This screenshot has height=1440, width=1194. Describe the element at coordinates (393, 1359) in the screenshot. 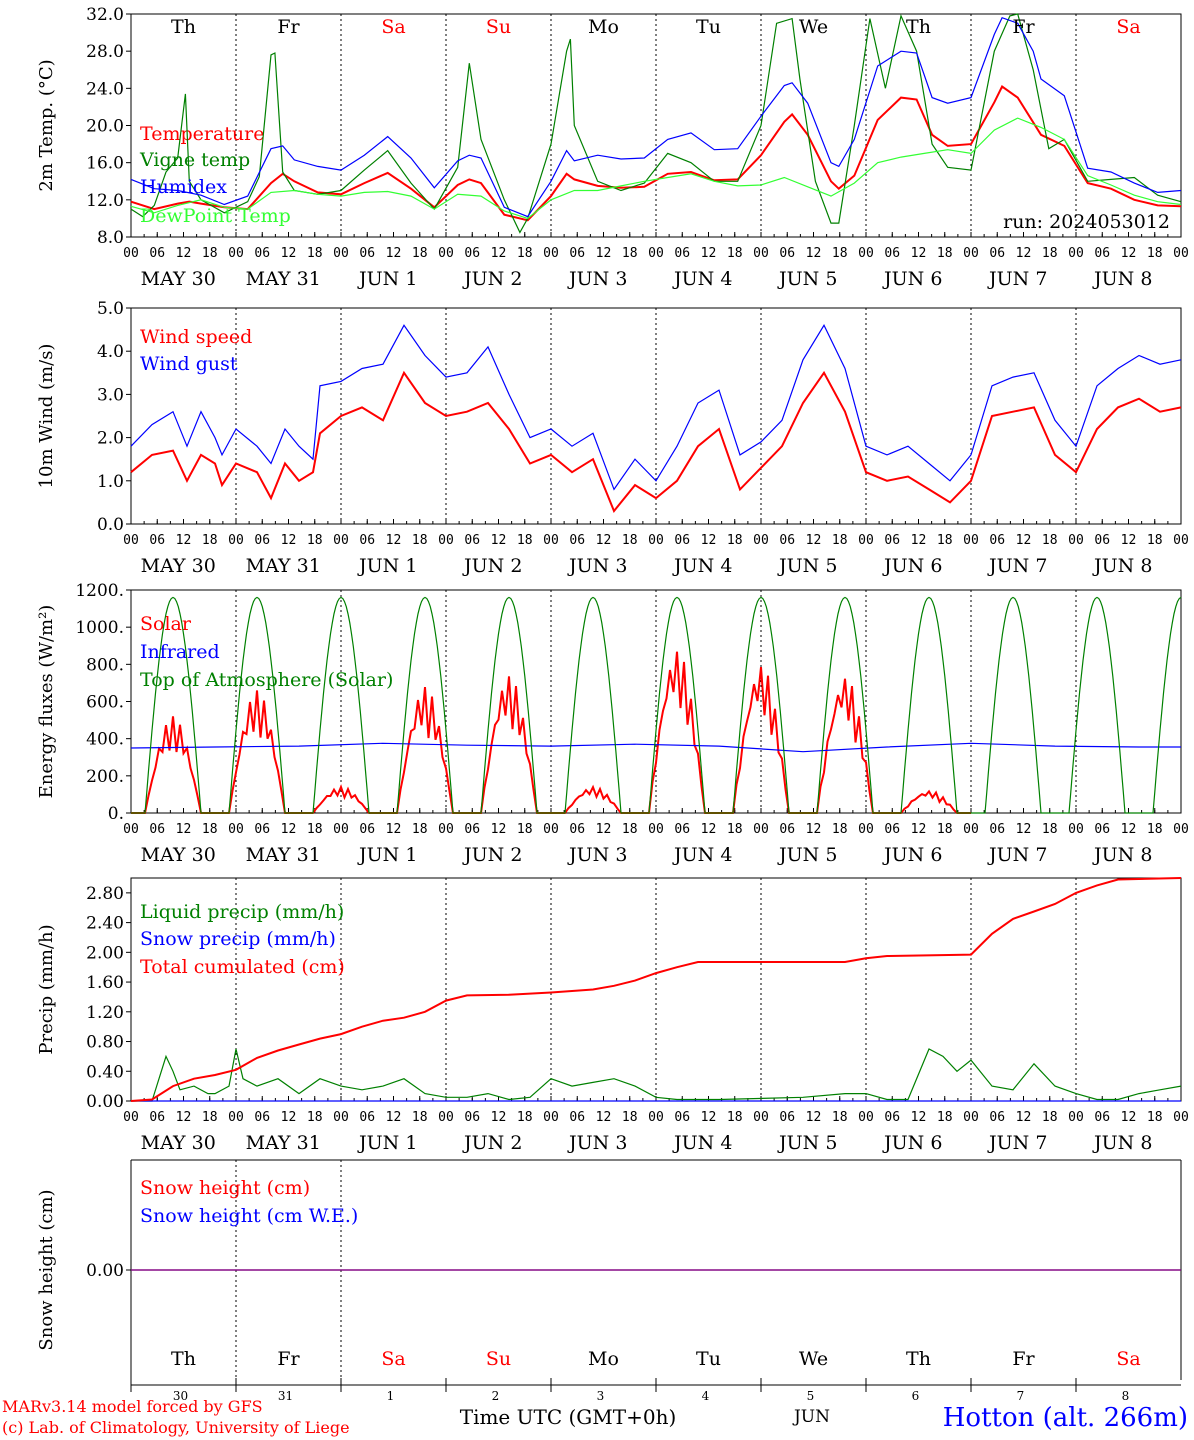

I see `weekday-label: Sa` at that location.